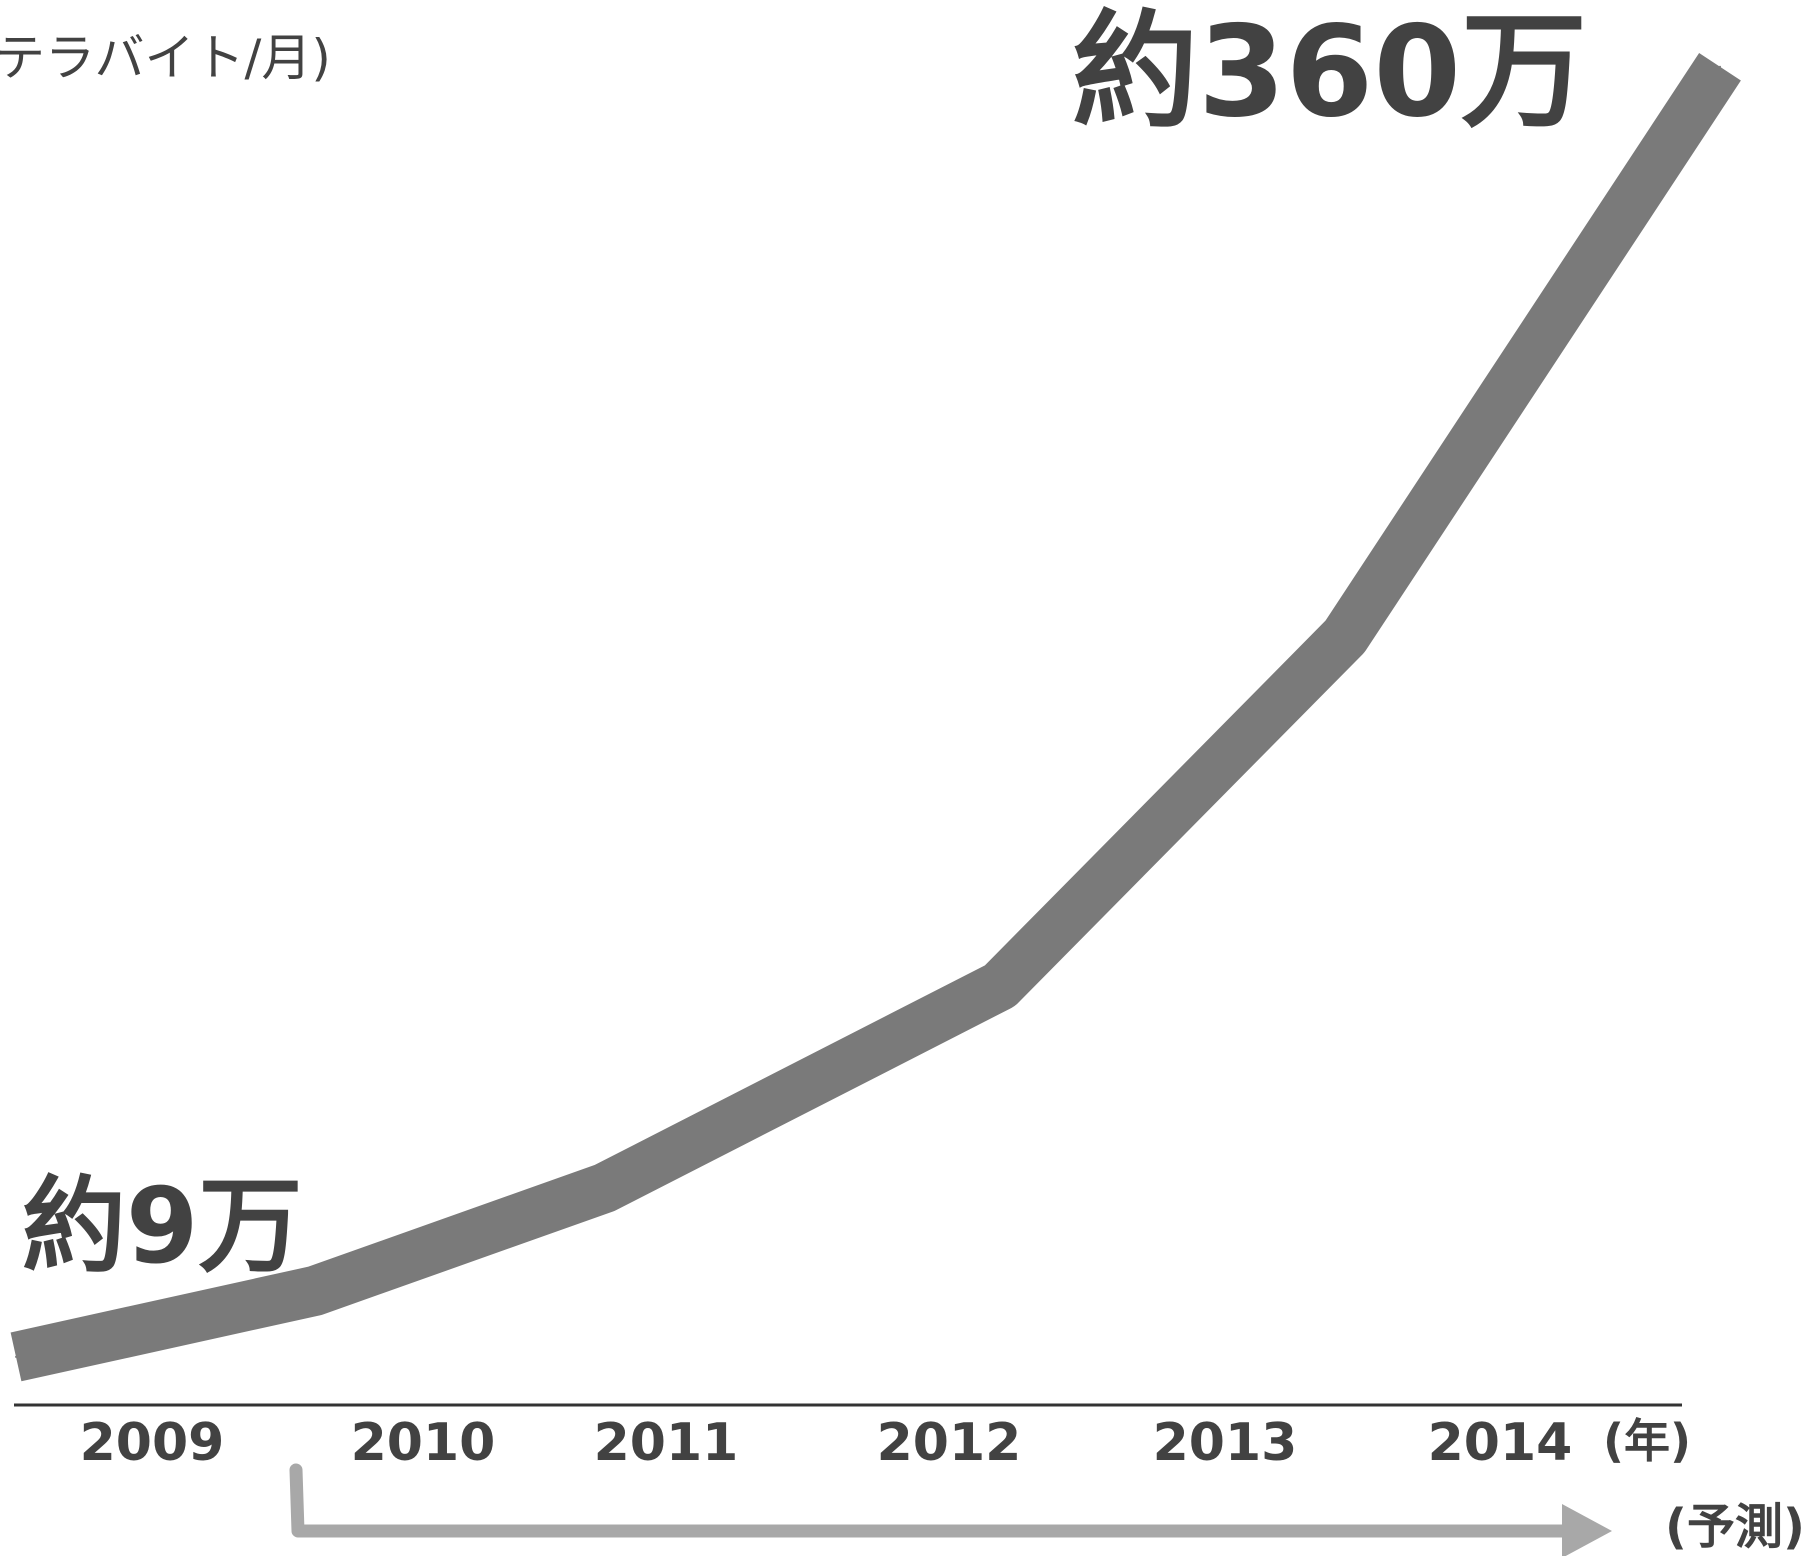 This screenshot has width=1808, height=1556. Describe the element at coordinates (1587, 1530) in the screenshot. I see `forecast-arrowhead` at that location.